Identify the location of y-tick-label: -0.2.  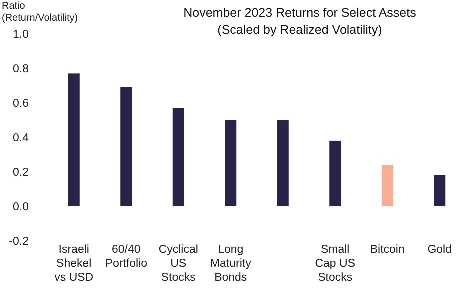
(19, 242).